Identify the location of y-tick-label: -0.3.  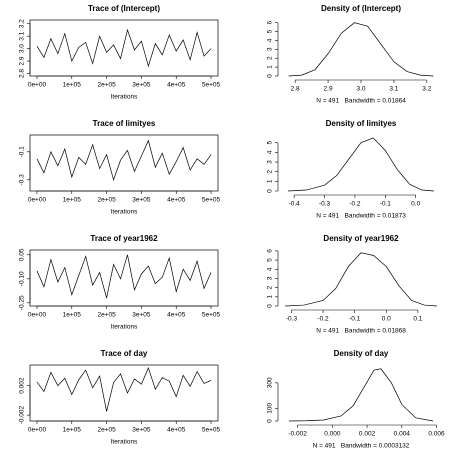
(22, 180).